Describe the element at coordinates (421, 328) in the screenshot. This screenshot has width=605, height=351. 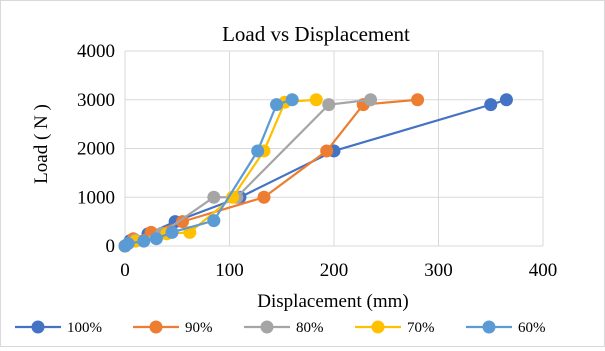
I see `legend-label: 70%` at that location.